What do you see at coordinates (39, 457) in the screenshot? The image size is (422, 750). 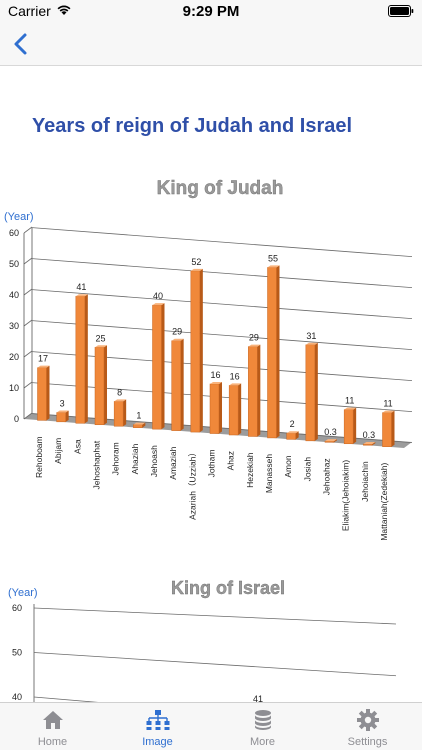 I see `category-label: Rehoboam` at bounding box center [39, 457].